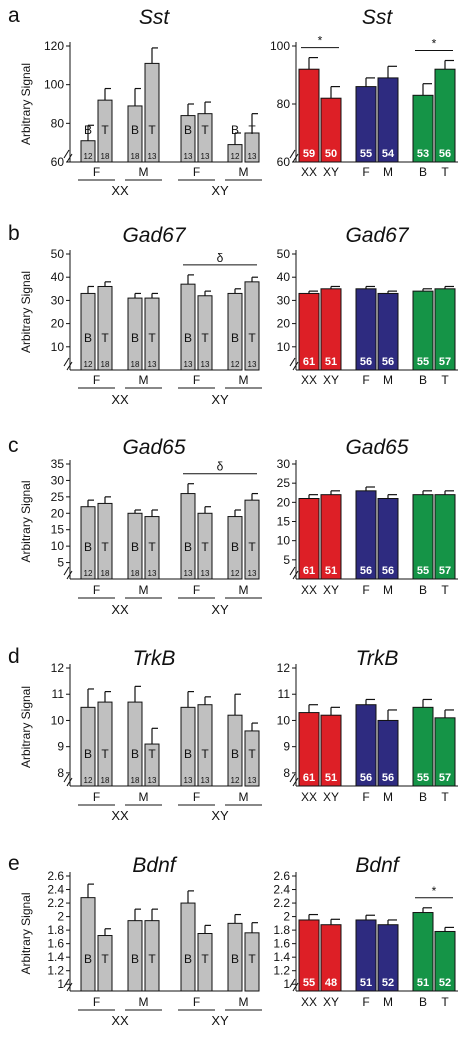 This screenshot has height=1052, width=474. I want to click on y-tick-label: 20, so click(58, 513).